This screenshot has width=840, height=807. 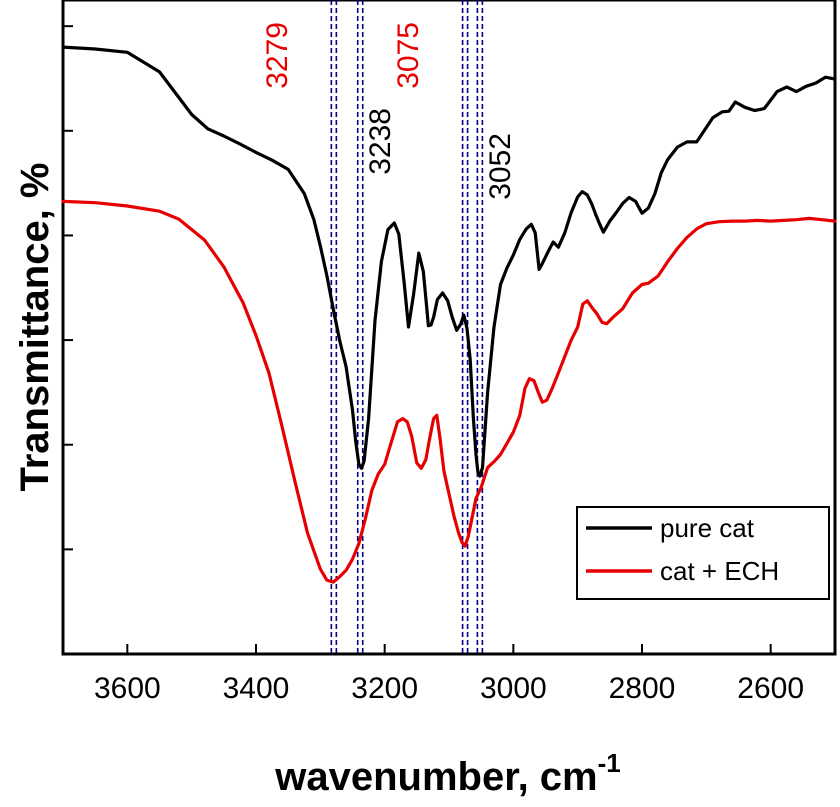 I want to click on x-tick-label-2800: 2800, so click(x=642, y=688).